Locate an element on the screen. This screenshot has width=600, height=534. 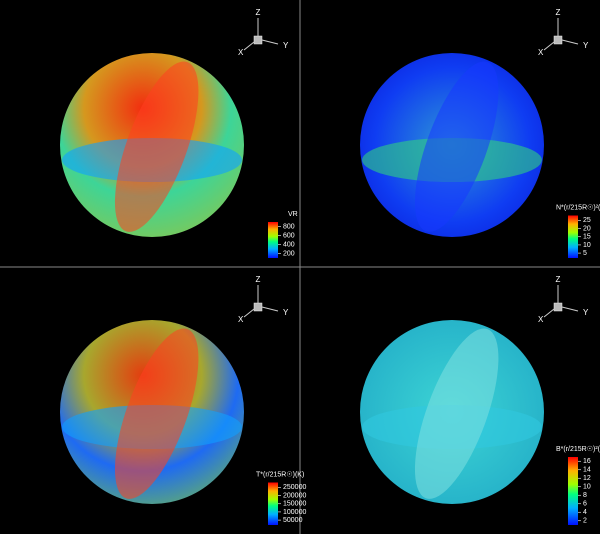
colorbar-tick-label: 200000 is located at coordinates (294, 495).